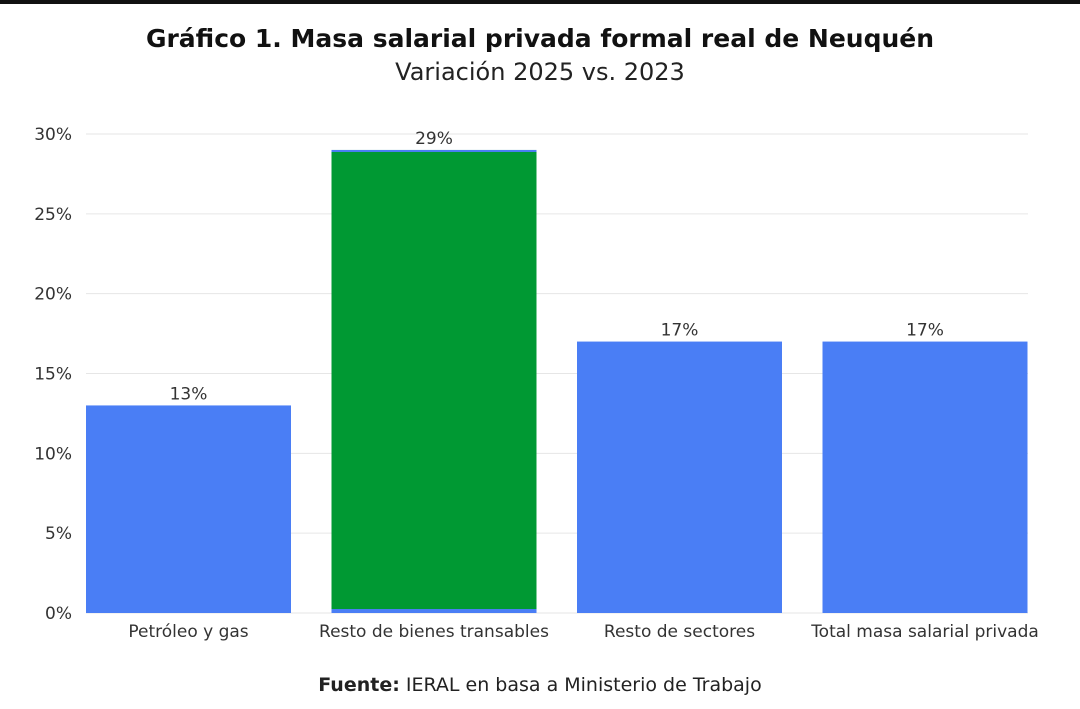 The image size is (1080, 709). I want to click on source-text: IERAL en basa a Ministerio de Trabajo, so click(583, 685).